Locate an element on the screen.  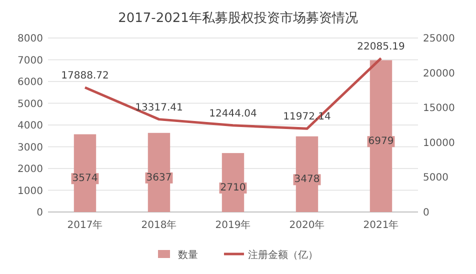
data-label: 3637 is located at coordinates (159, 178).